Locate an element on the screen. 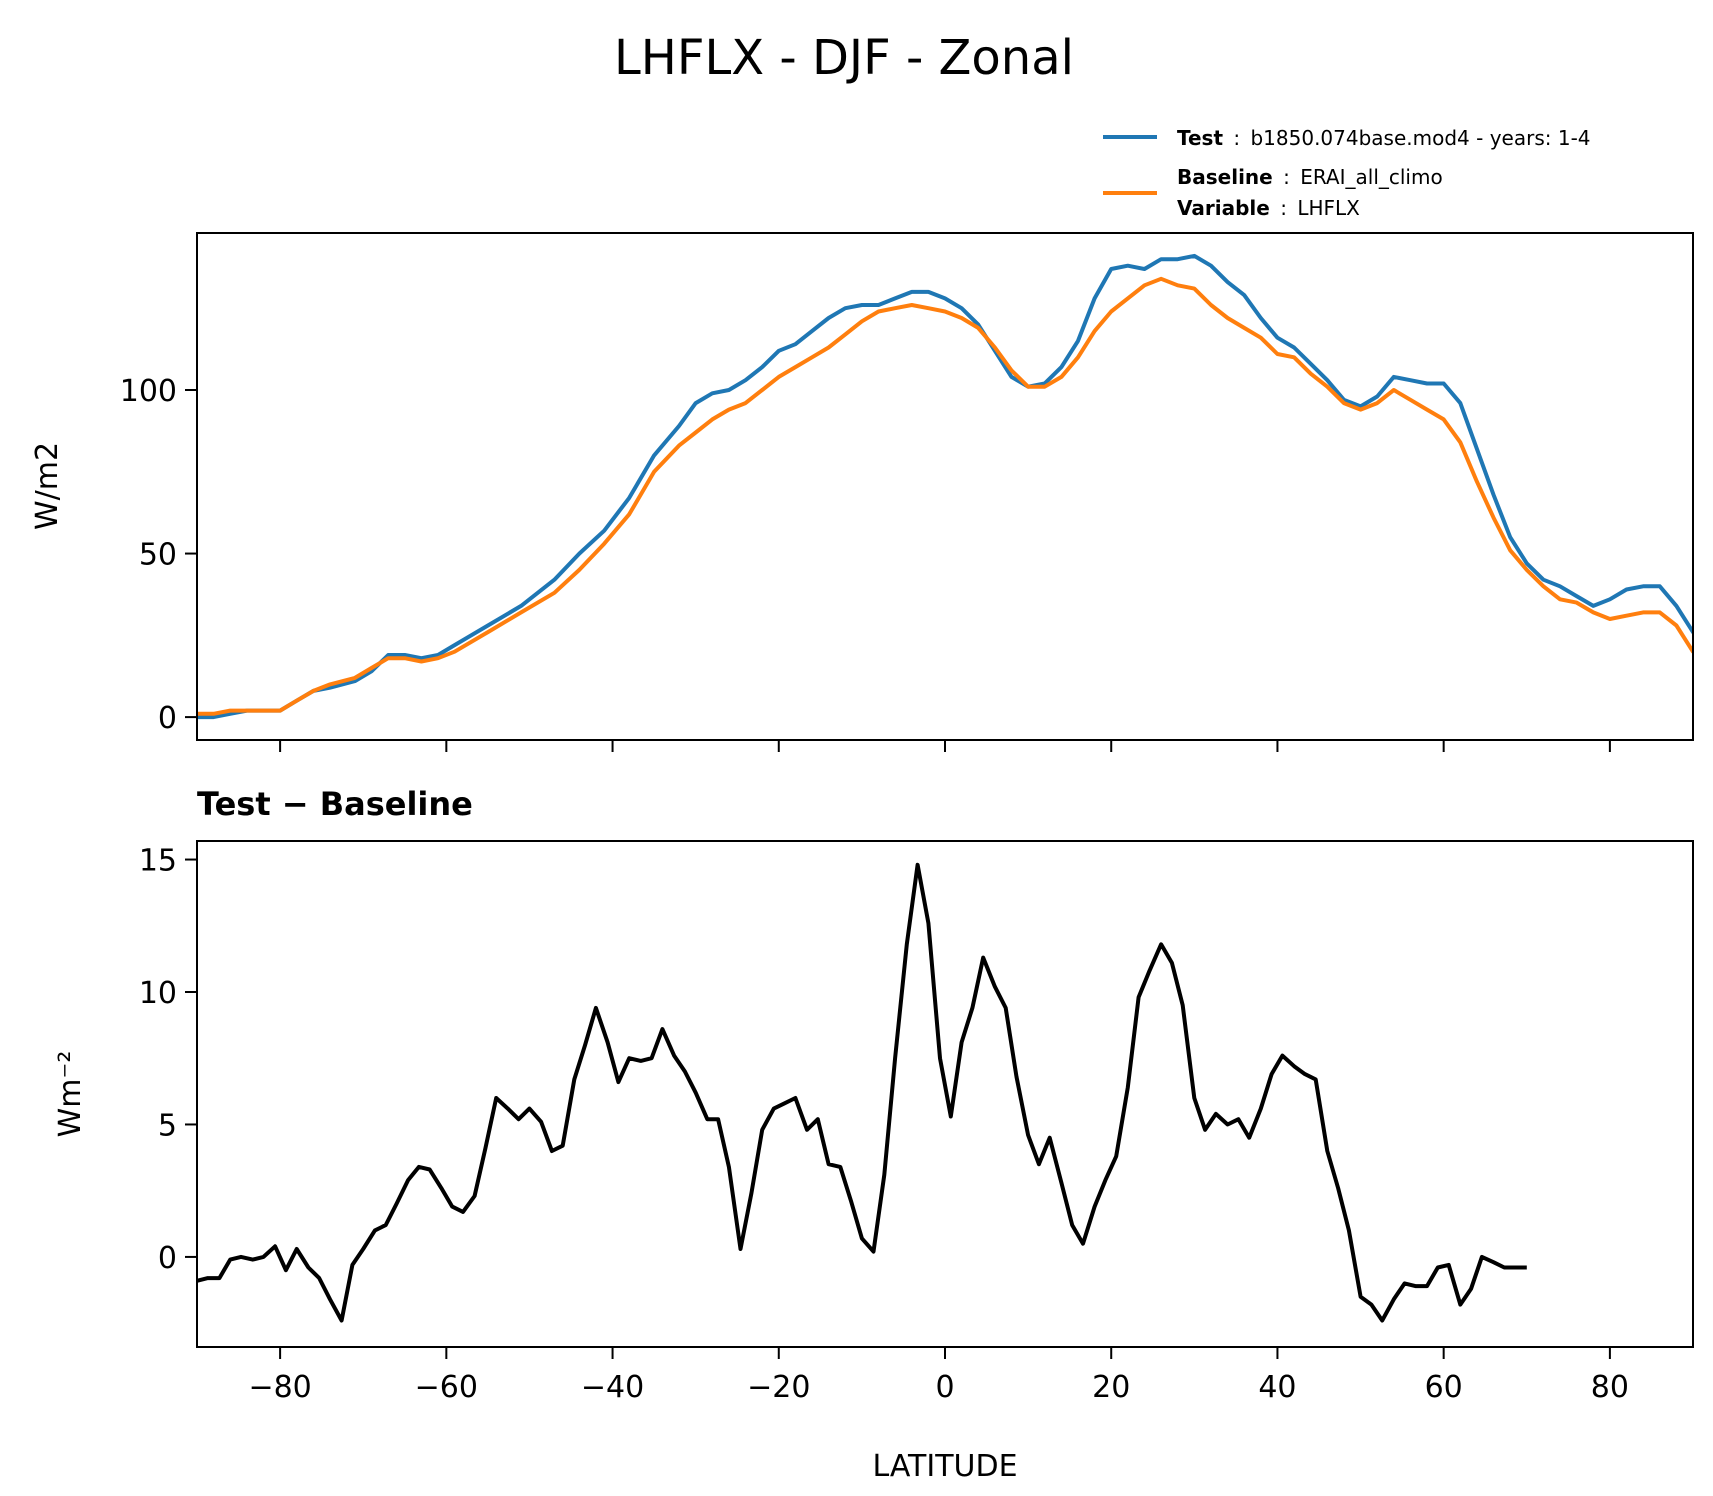 The width and height of the screenshot is (1713, 1496). legend-variable-sep: : is located at coordinates (1283, 208).